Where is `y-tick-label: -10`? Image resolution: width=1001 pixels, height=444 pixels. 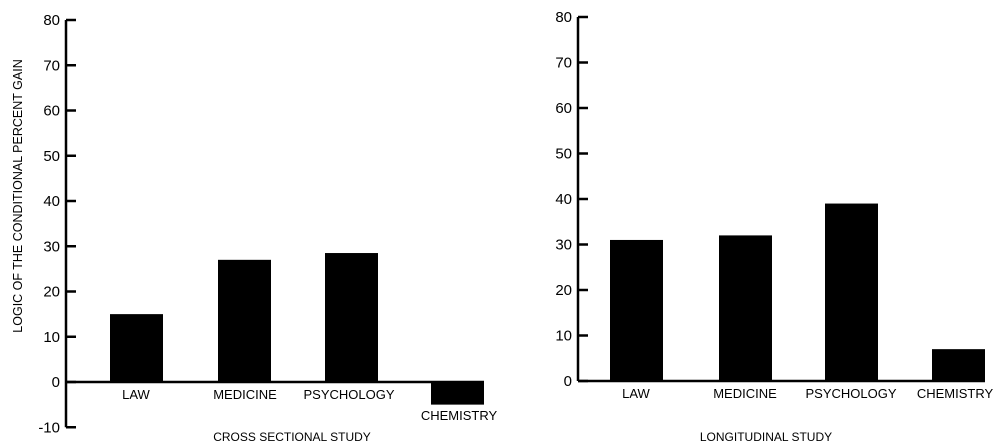 y-tick-label: -10 is located at coordinates (49, 427).